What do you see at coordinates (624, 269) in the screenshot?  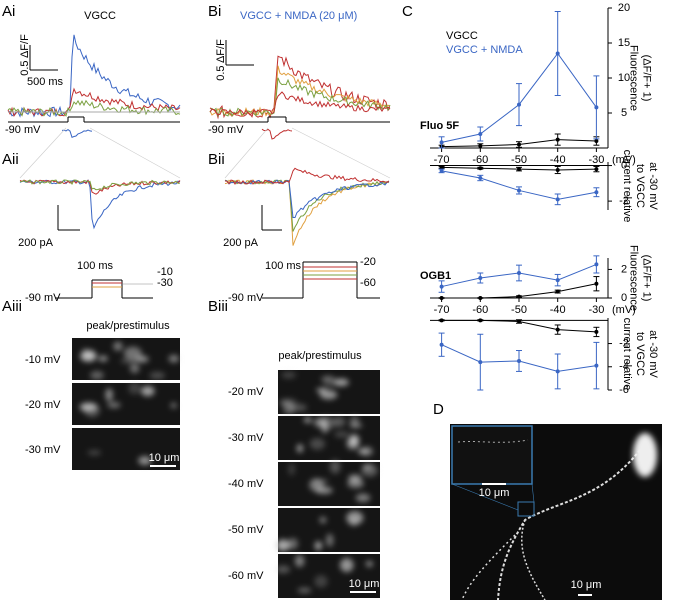 I see `y-tick-label: 2` at bounding box center [624, 269].